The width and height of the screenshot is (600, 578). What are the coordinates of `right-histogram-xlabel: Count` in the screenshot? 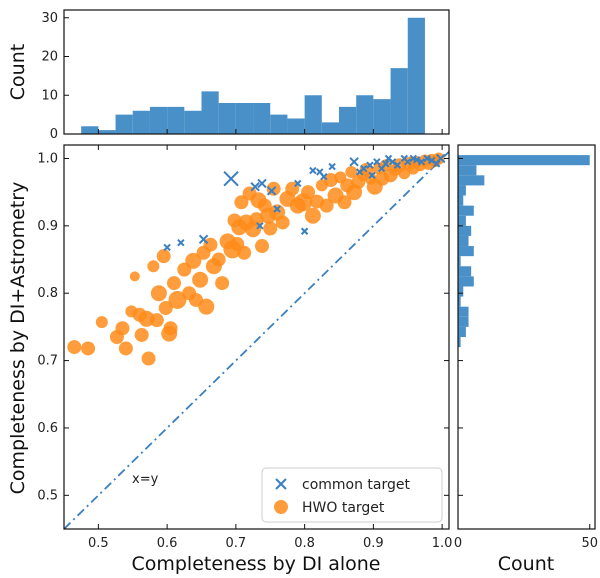 It's located at (526, 564).